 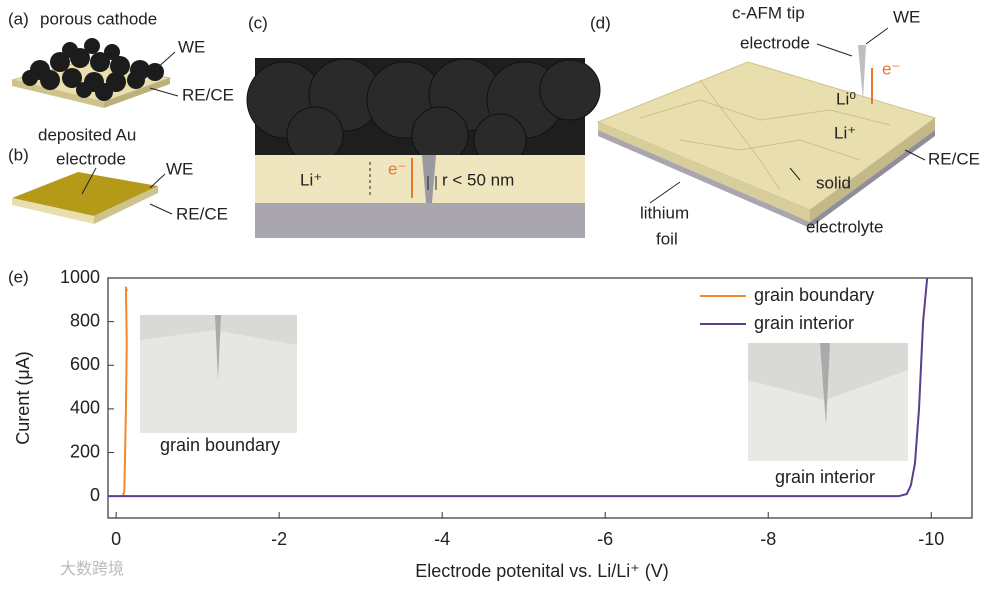 What do you see at coordinates (814, 295) in the screenshot?
I see `legend-label: grain boundary` at bounding box center [814, 295].